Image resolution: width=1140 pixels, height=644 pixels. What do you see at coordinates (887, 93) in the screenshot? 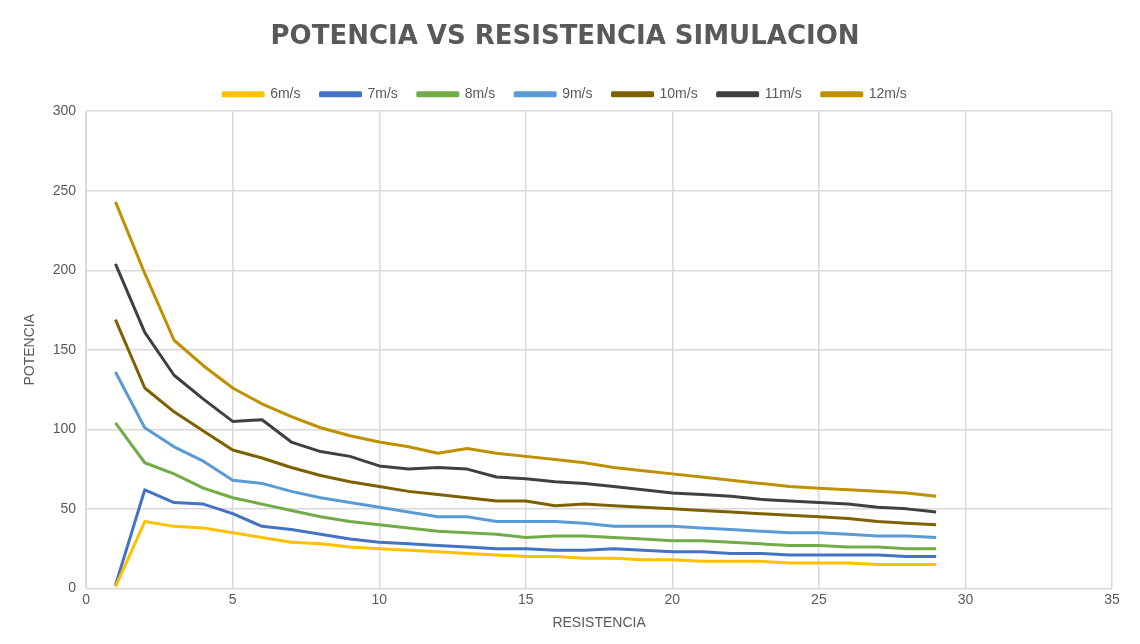
I see `legend-label: 12m/s` at bounding box center [887, 93].